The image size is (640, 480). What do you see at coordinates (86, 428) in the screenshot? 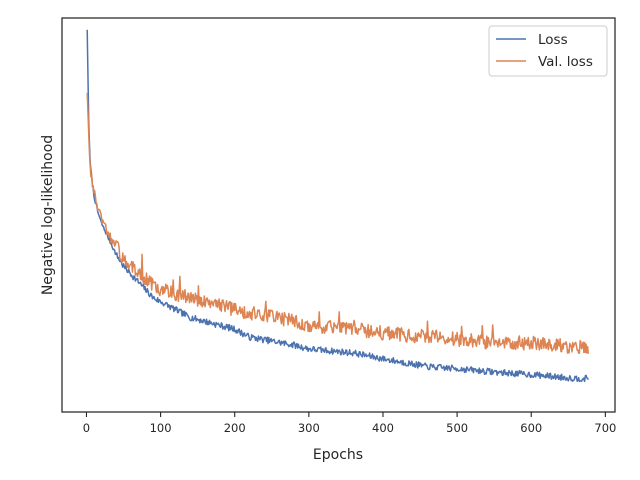
I see `x-tick-label: 0` at bounding box center [86, 428].